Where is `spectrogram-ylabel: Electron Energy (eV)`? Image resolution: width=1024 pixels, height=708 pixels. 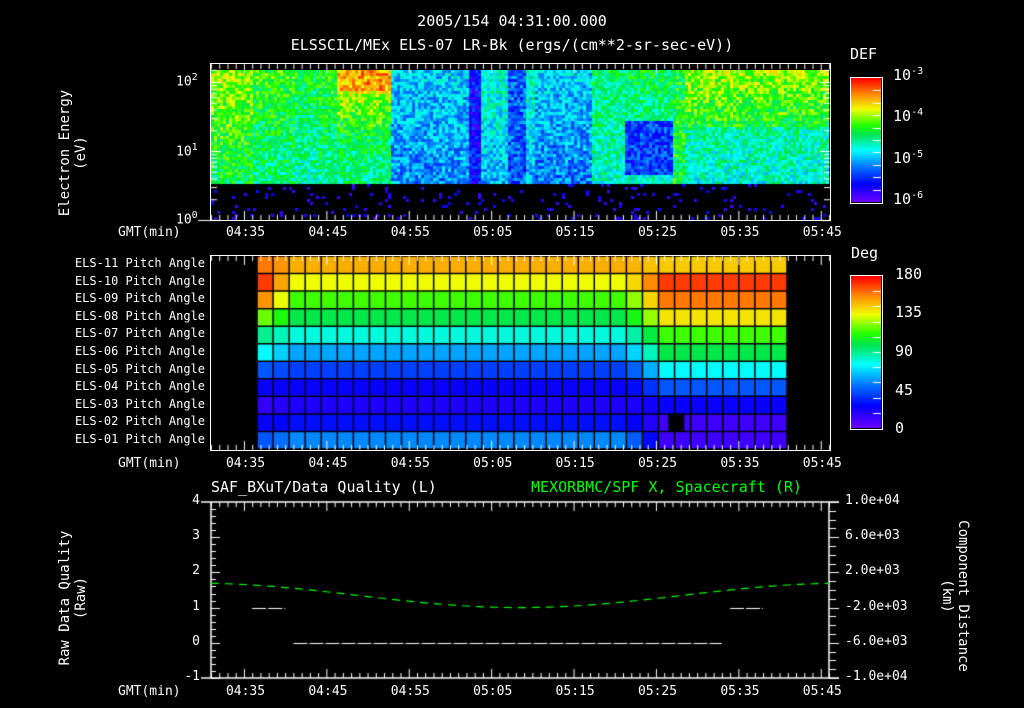 spectrogram-ylabel: Electron Energy (eV) is located at coordinates (73, 153).